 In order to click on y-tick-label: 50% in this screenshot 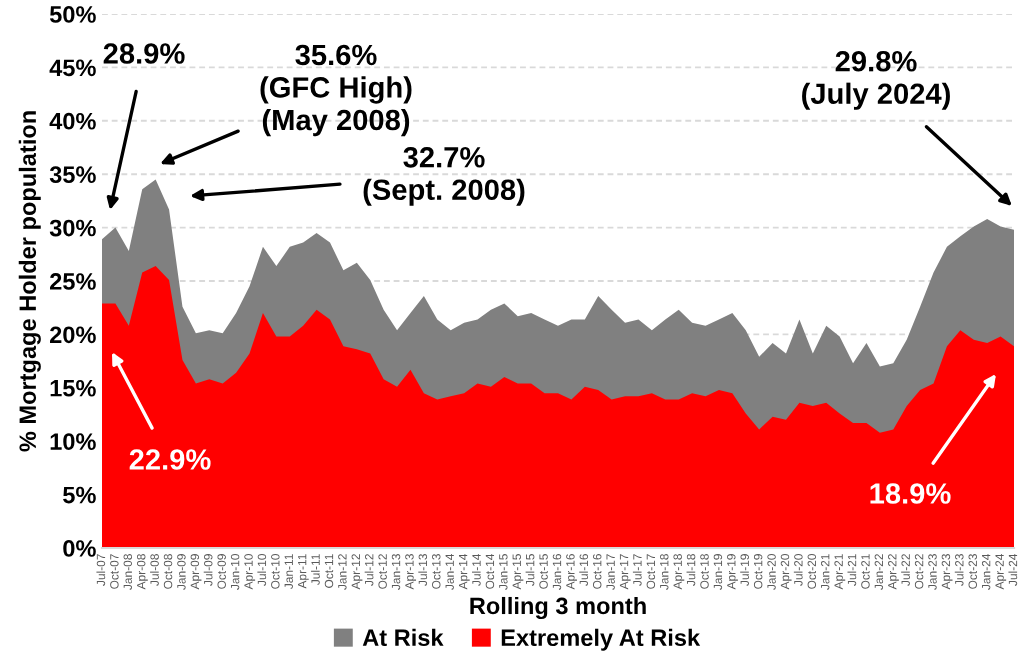, I will do `click(72, 14)`.